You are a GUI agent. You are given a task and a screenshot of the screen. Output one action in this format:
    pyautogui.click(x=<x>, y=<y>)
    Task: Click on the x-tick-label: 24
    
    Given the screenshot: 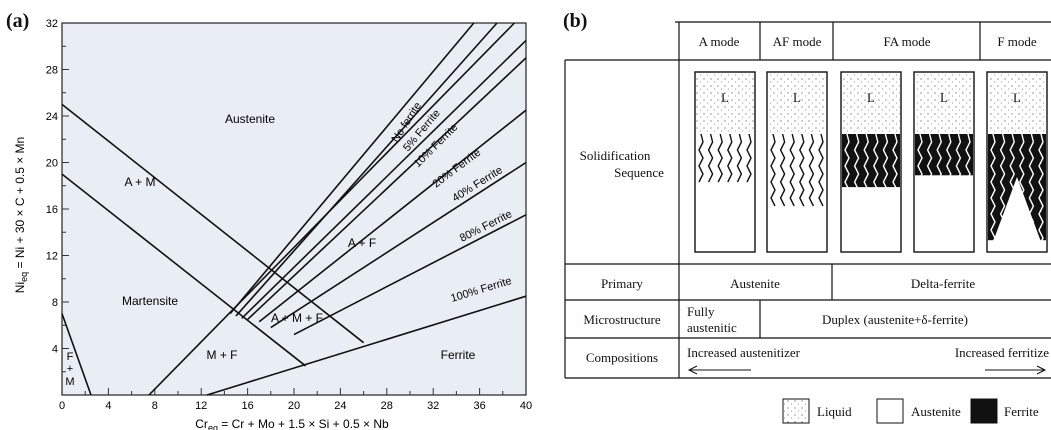 What is the action you would take?
    pyautogui.click(x=340, y=406)
    